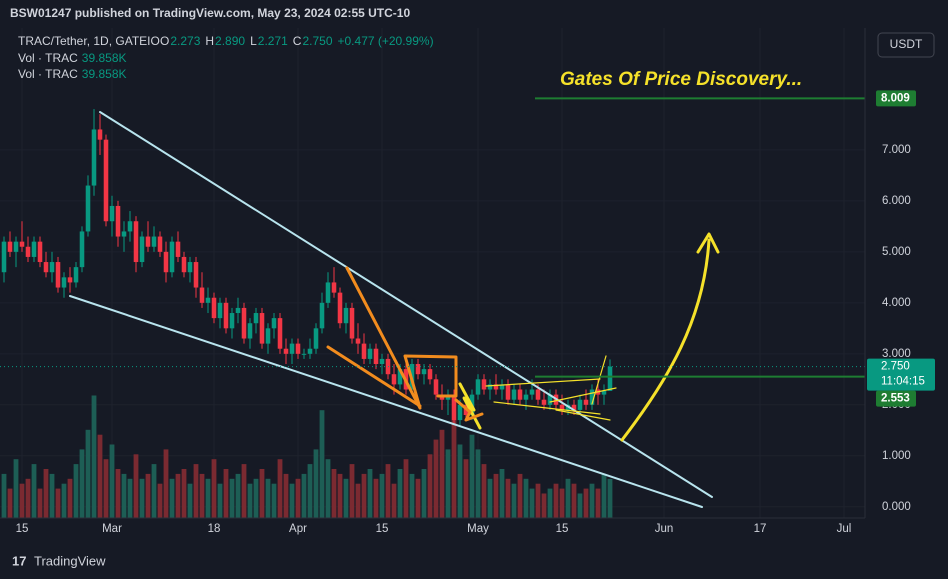  Describe the element at coordinates (543, 382) in the screenshot. I see `channel-top` at that location.